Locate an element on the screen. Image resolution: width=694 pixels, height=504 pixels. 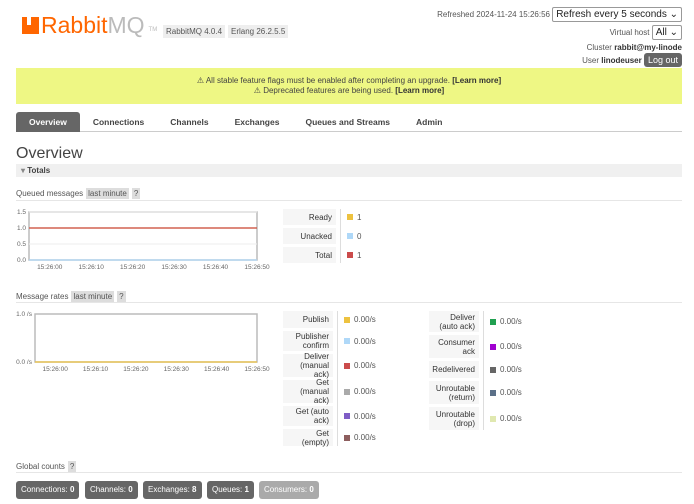
rabbit-logo-icon is located at coordinates (30, 25).